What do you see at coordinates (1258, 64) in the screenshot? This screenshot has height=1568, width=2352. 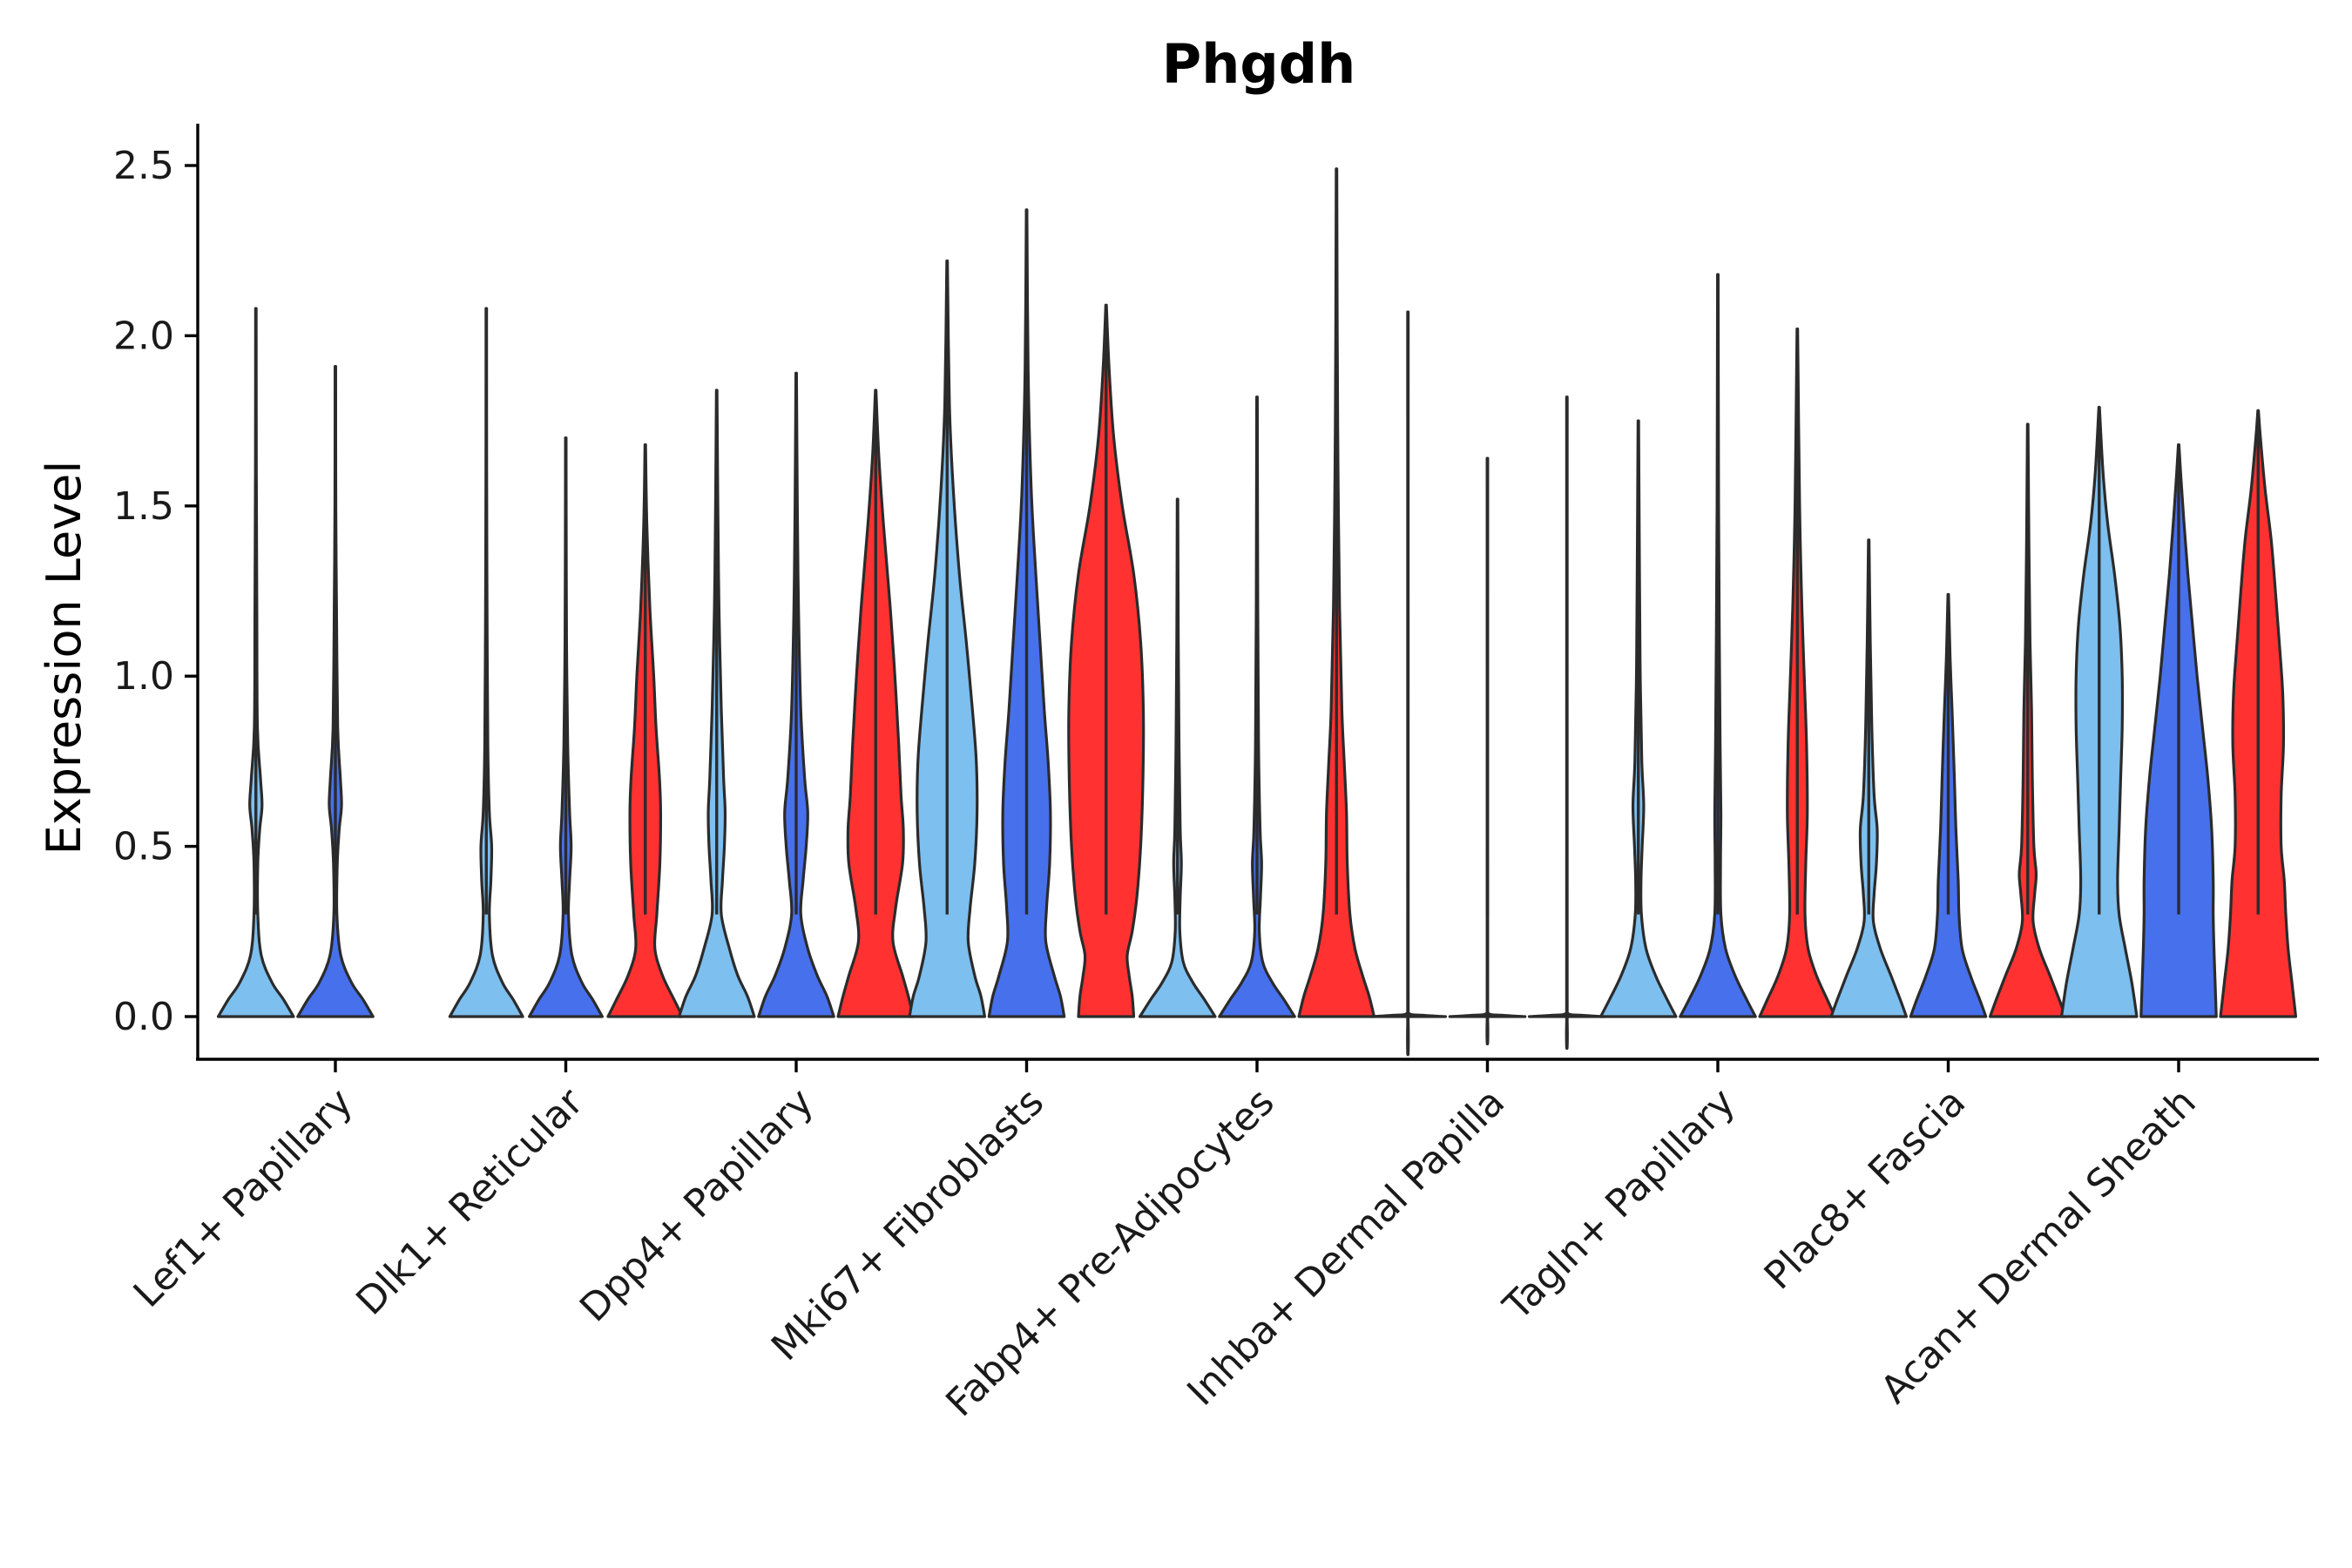 I see `chart-title: Phgdh` at bounding box center [1258, 64].